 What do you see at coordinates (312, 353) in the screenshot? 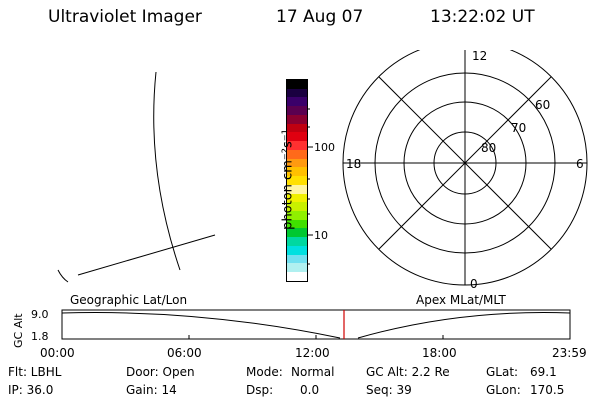
I see `time-tick-1200: 12:00` at bounding box center [312, 353].